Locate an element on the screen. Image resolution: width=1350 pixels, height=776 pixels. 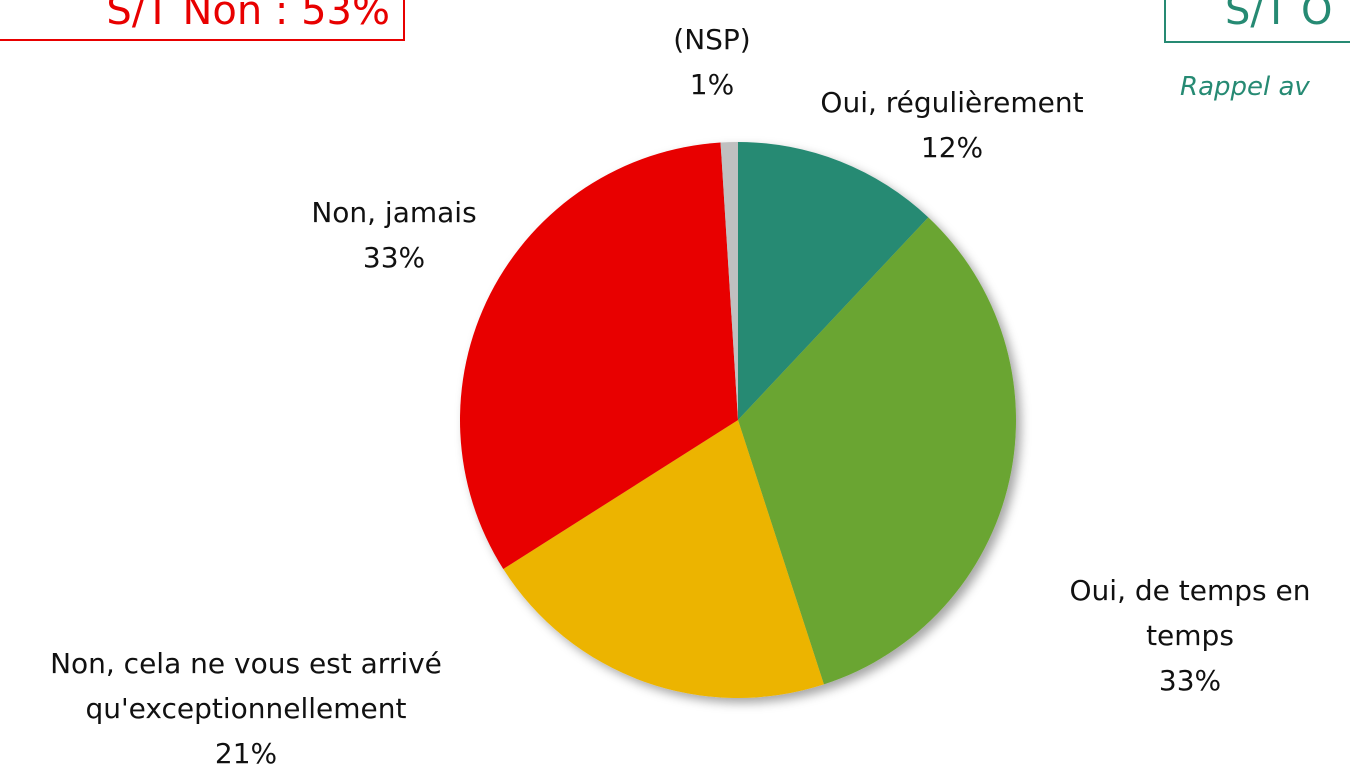
category-label: (NSP) is located at coordinates (712, 39).